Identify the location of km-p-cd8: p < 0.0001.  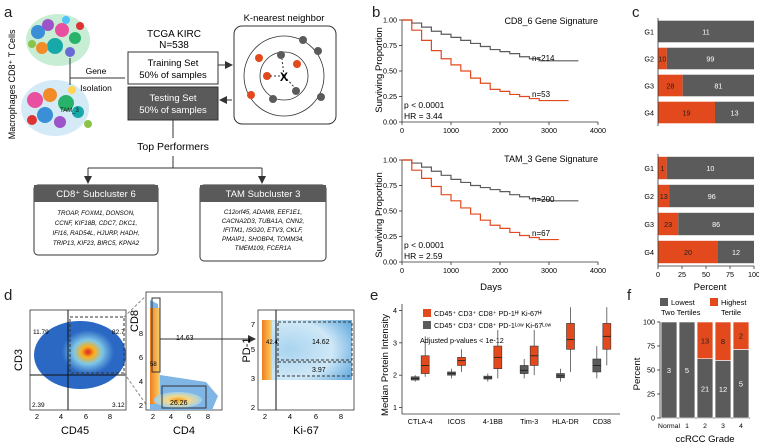
(424, 105).